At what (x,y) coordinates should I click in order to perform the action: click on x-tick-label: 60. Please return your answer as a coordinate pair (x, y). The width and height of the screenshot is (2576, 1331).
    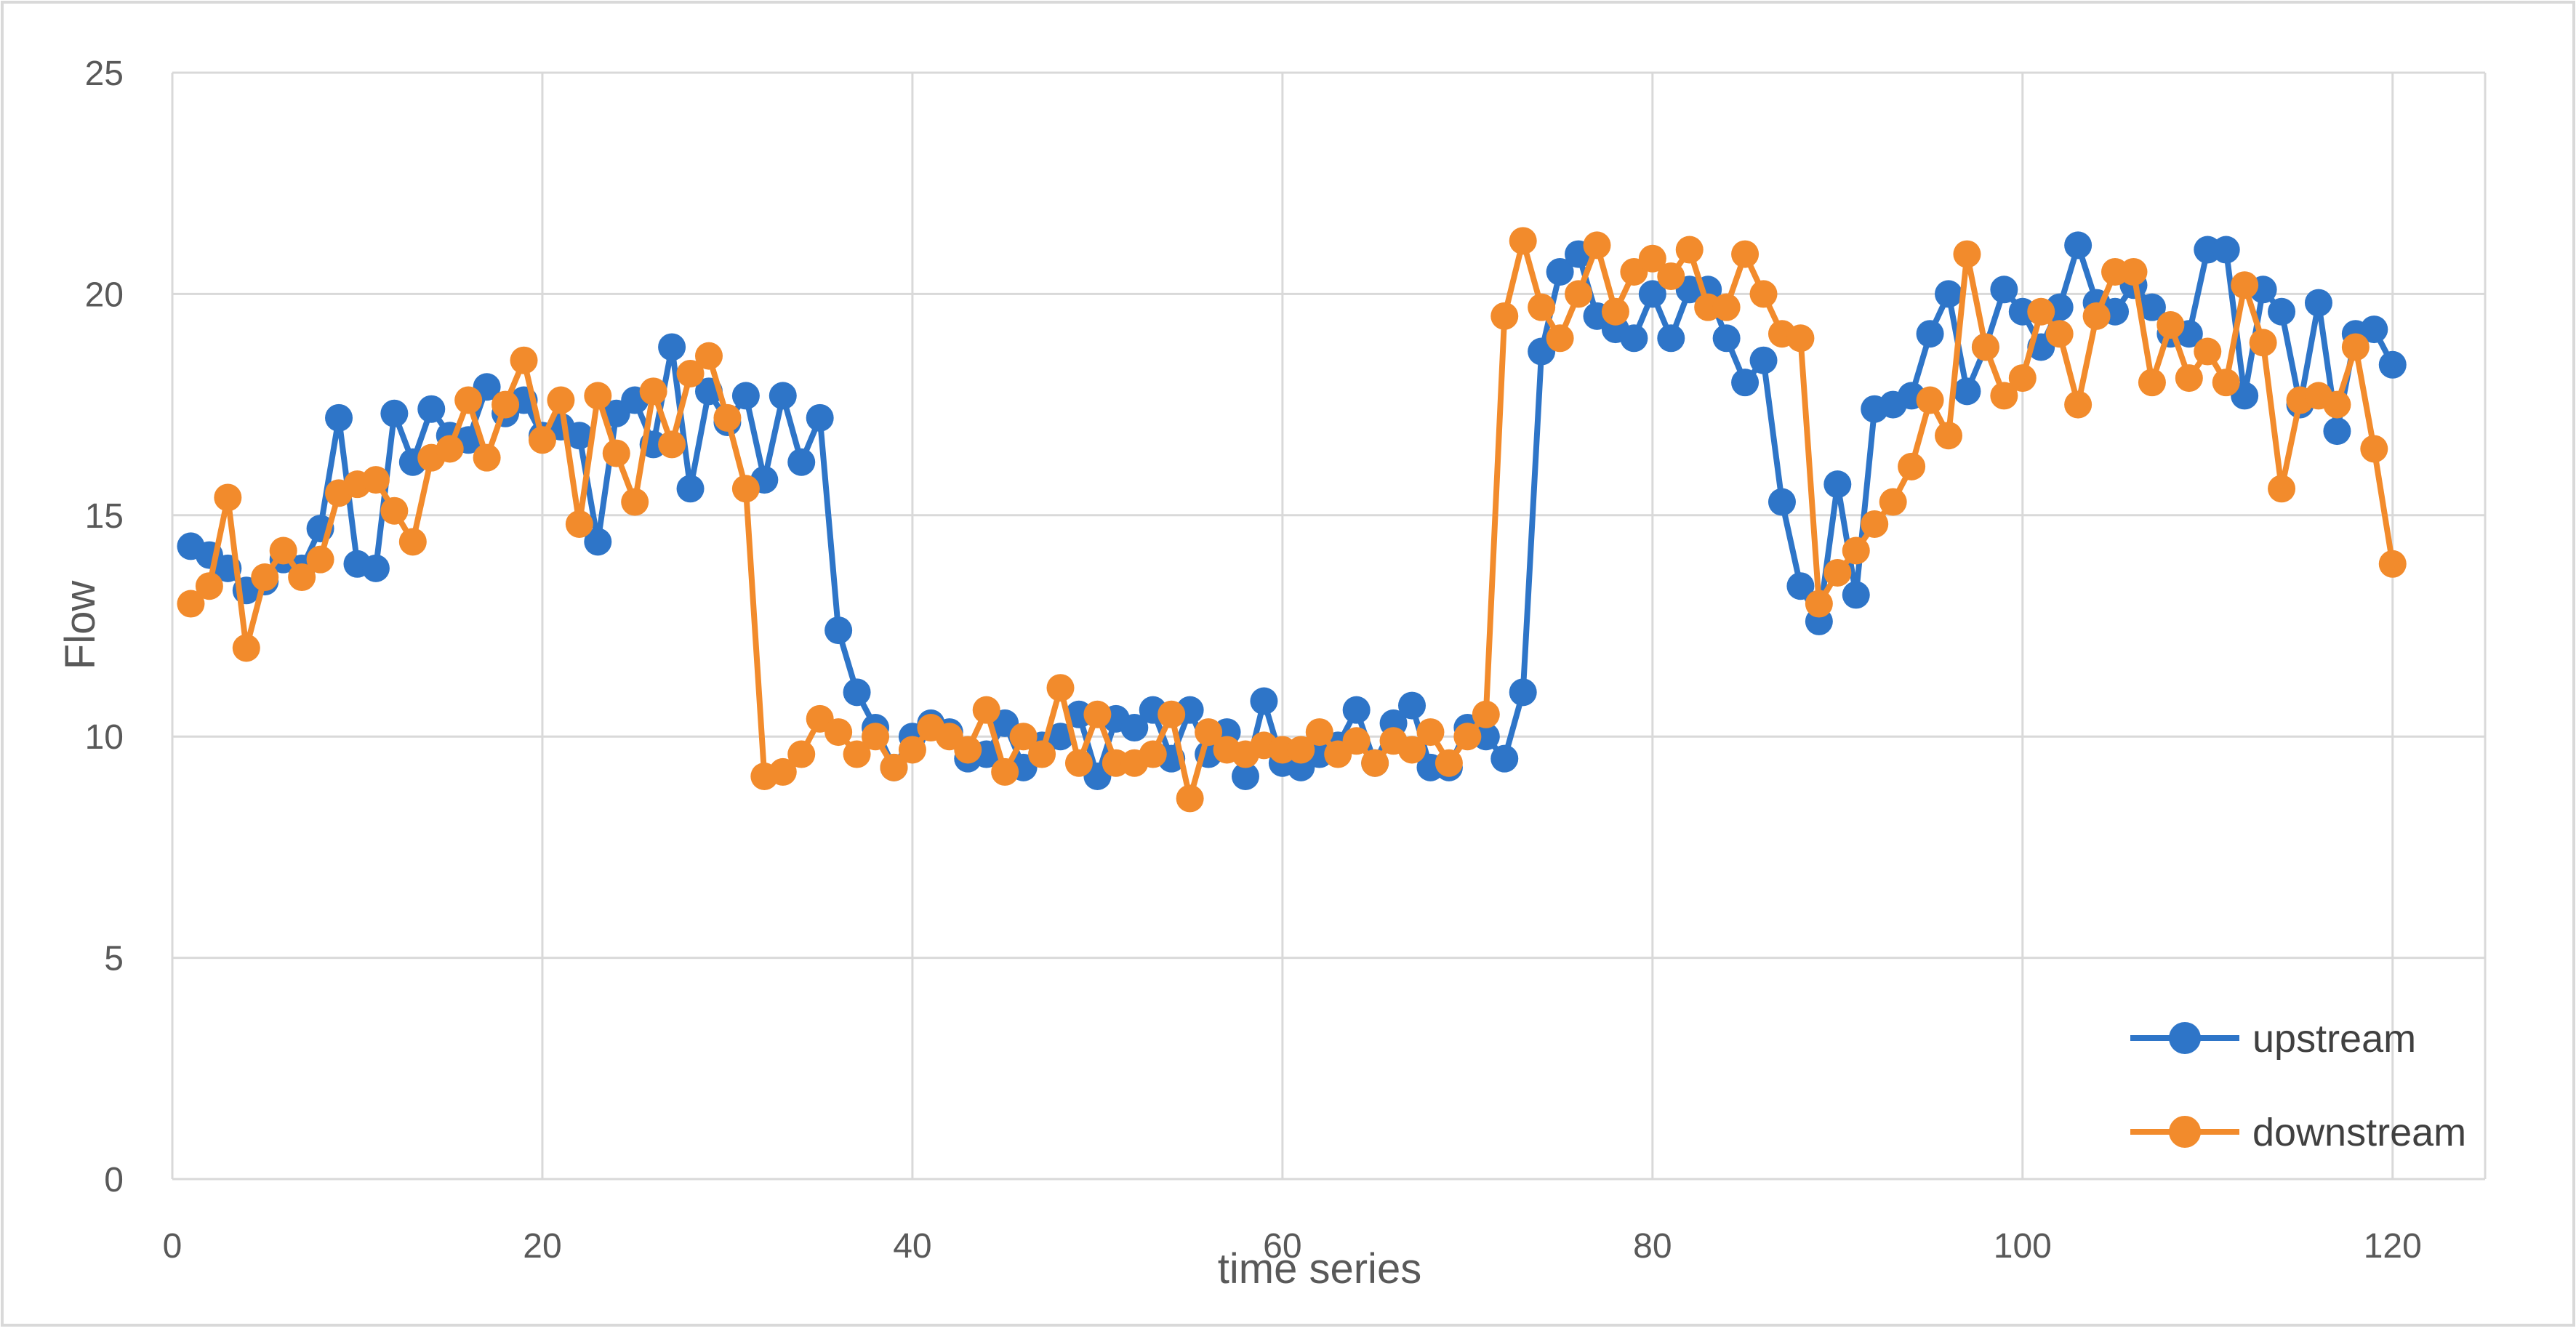
    Looking at the image, I should click on (1282, 1246).